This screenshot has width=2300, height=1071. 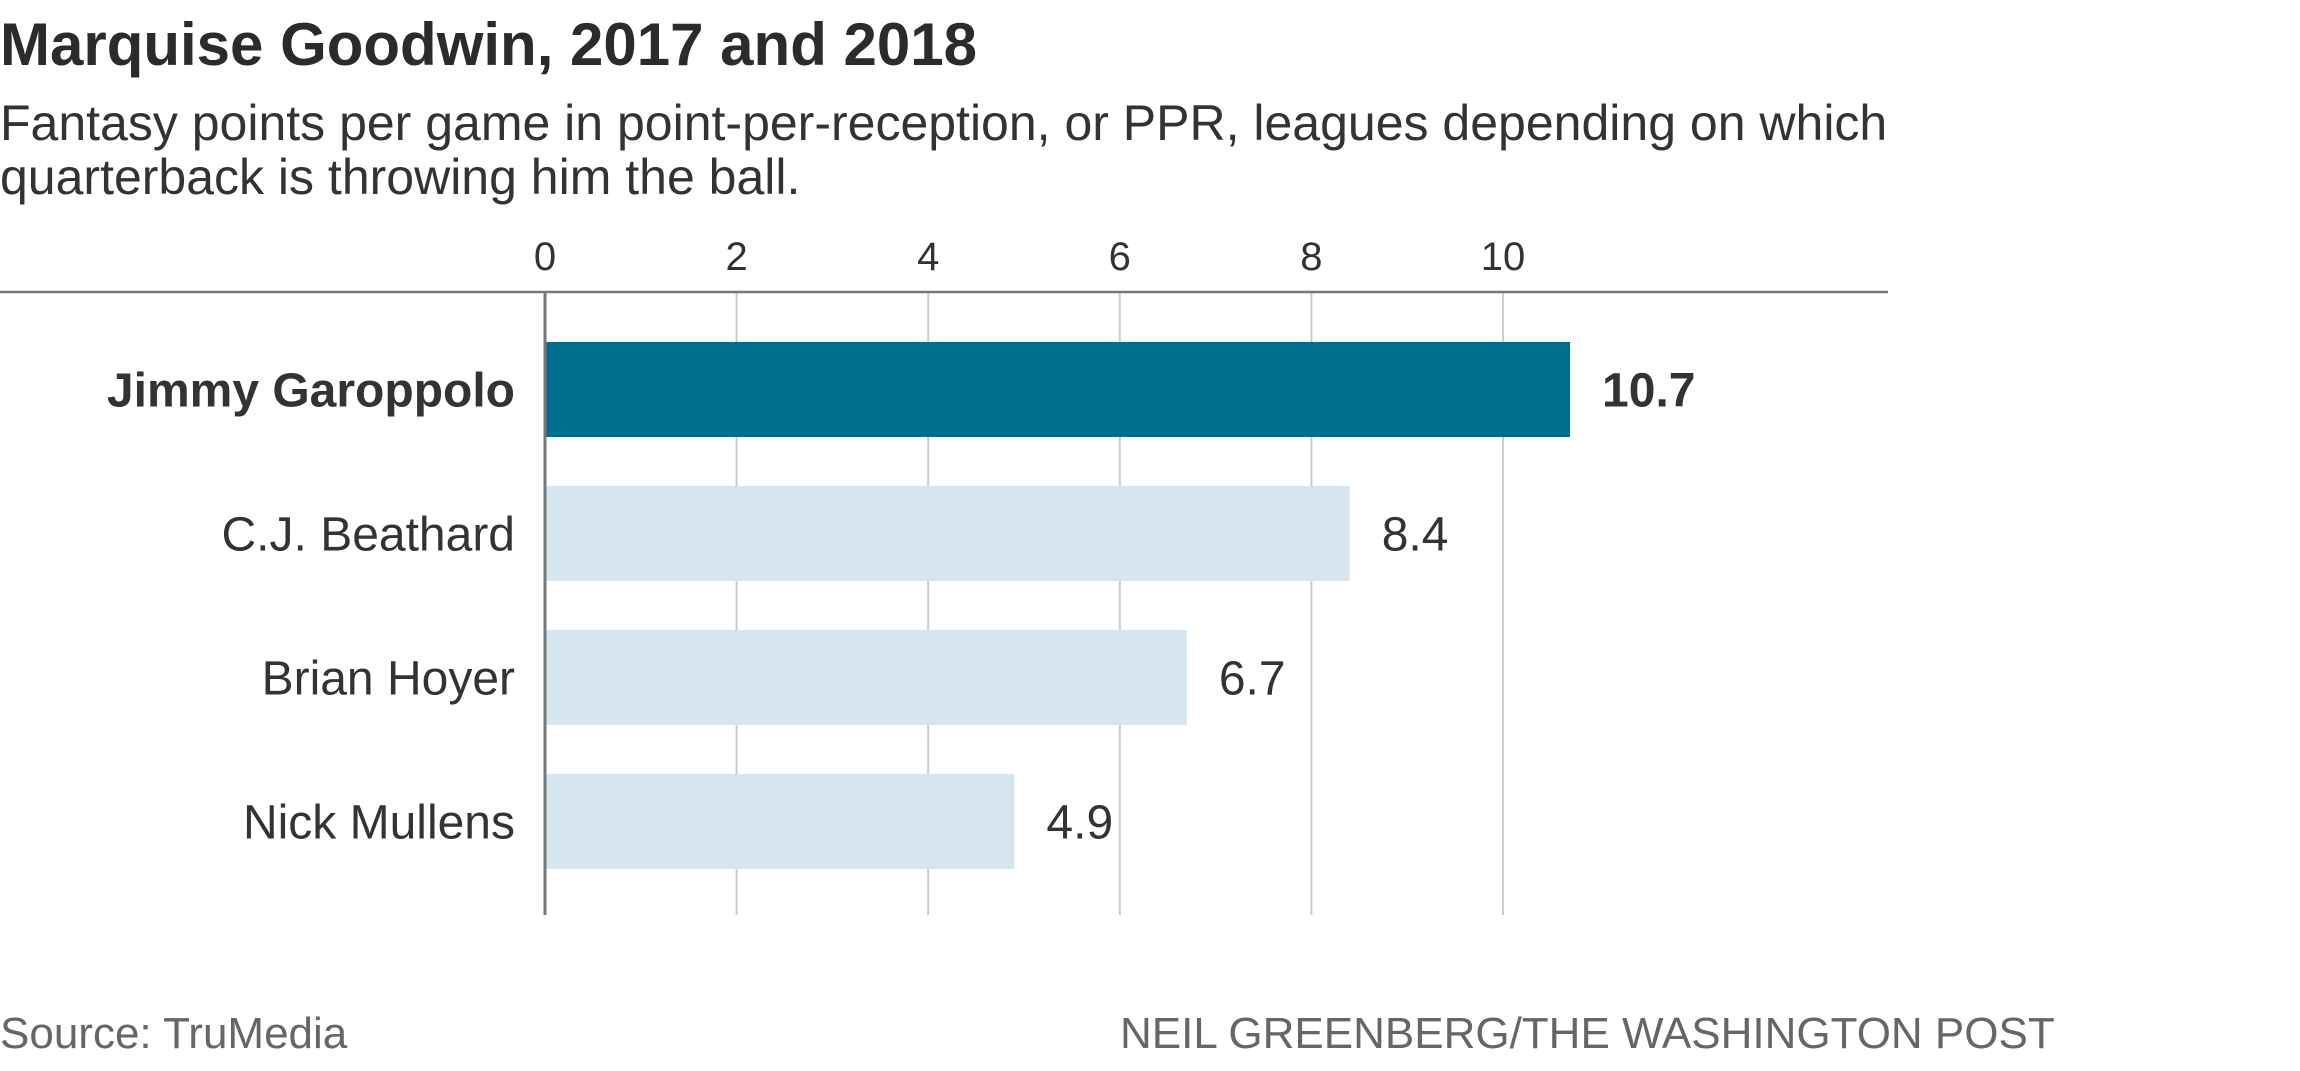 What do you see at coordinates (368, 535) in the screenshot?
I see `category-label: C.J. Beathard` at bounding box center [368, 535].